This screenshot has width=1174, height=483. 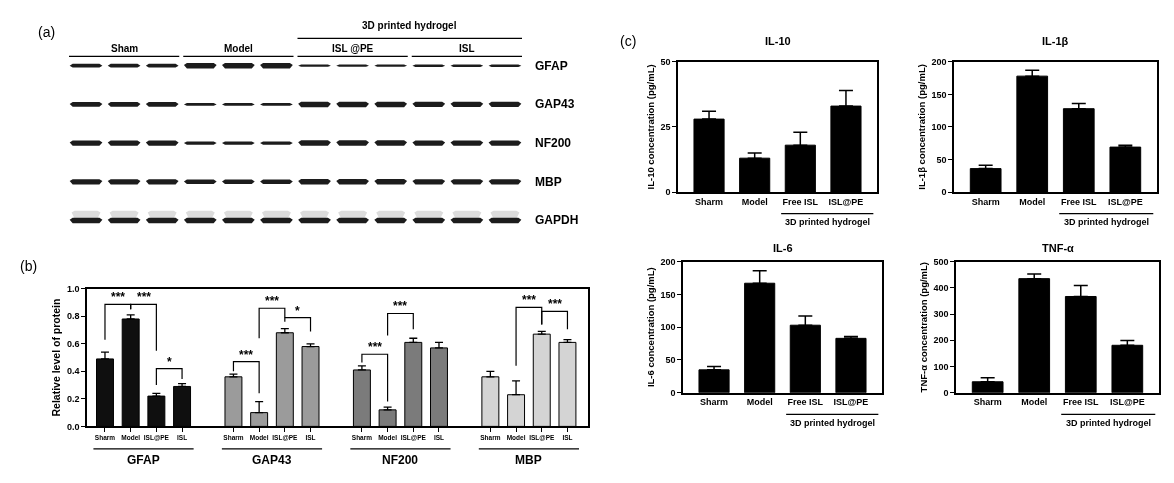 What do you see at coordinates (553, 143) in the screenshot?
I see `category-label: NF200` at bounding box center [553, 143].